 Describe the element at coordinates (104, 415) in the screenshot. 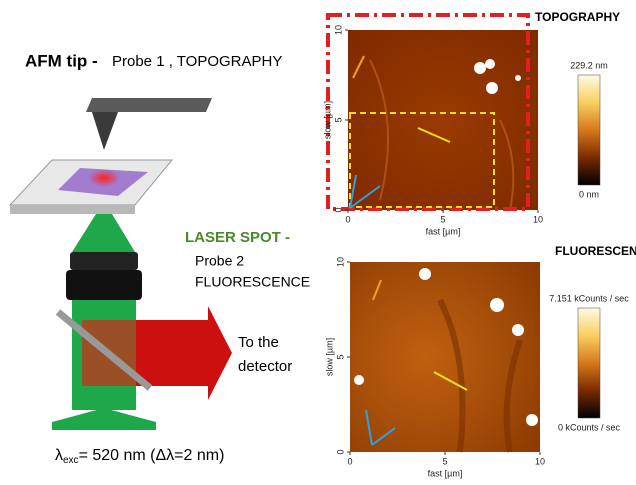

I see `green-arrow` at that location.